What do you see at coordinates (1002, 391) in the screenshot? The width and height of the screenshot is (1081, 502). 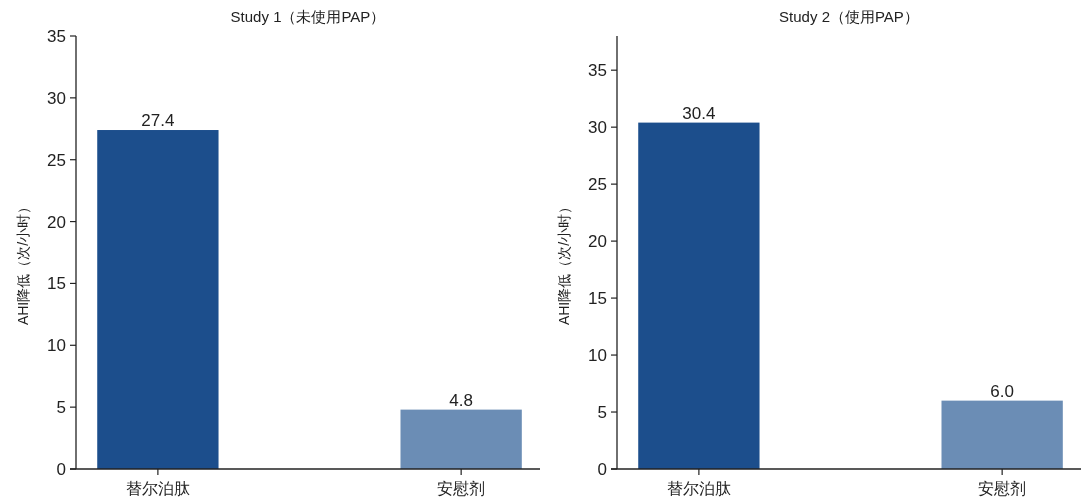 I see `data-label: 6.0` at bounding box center [1002, 391].